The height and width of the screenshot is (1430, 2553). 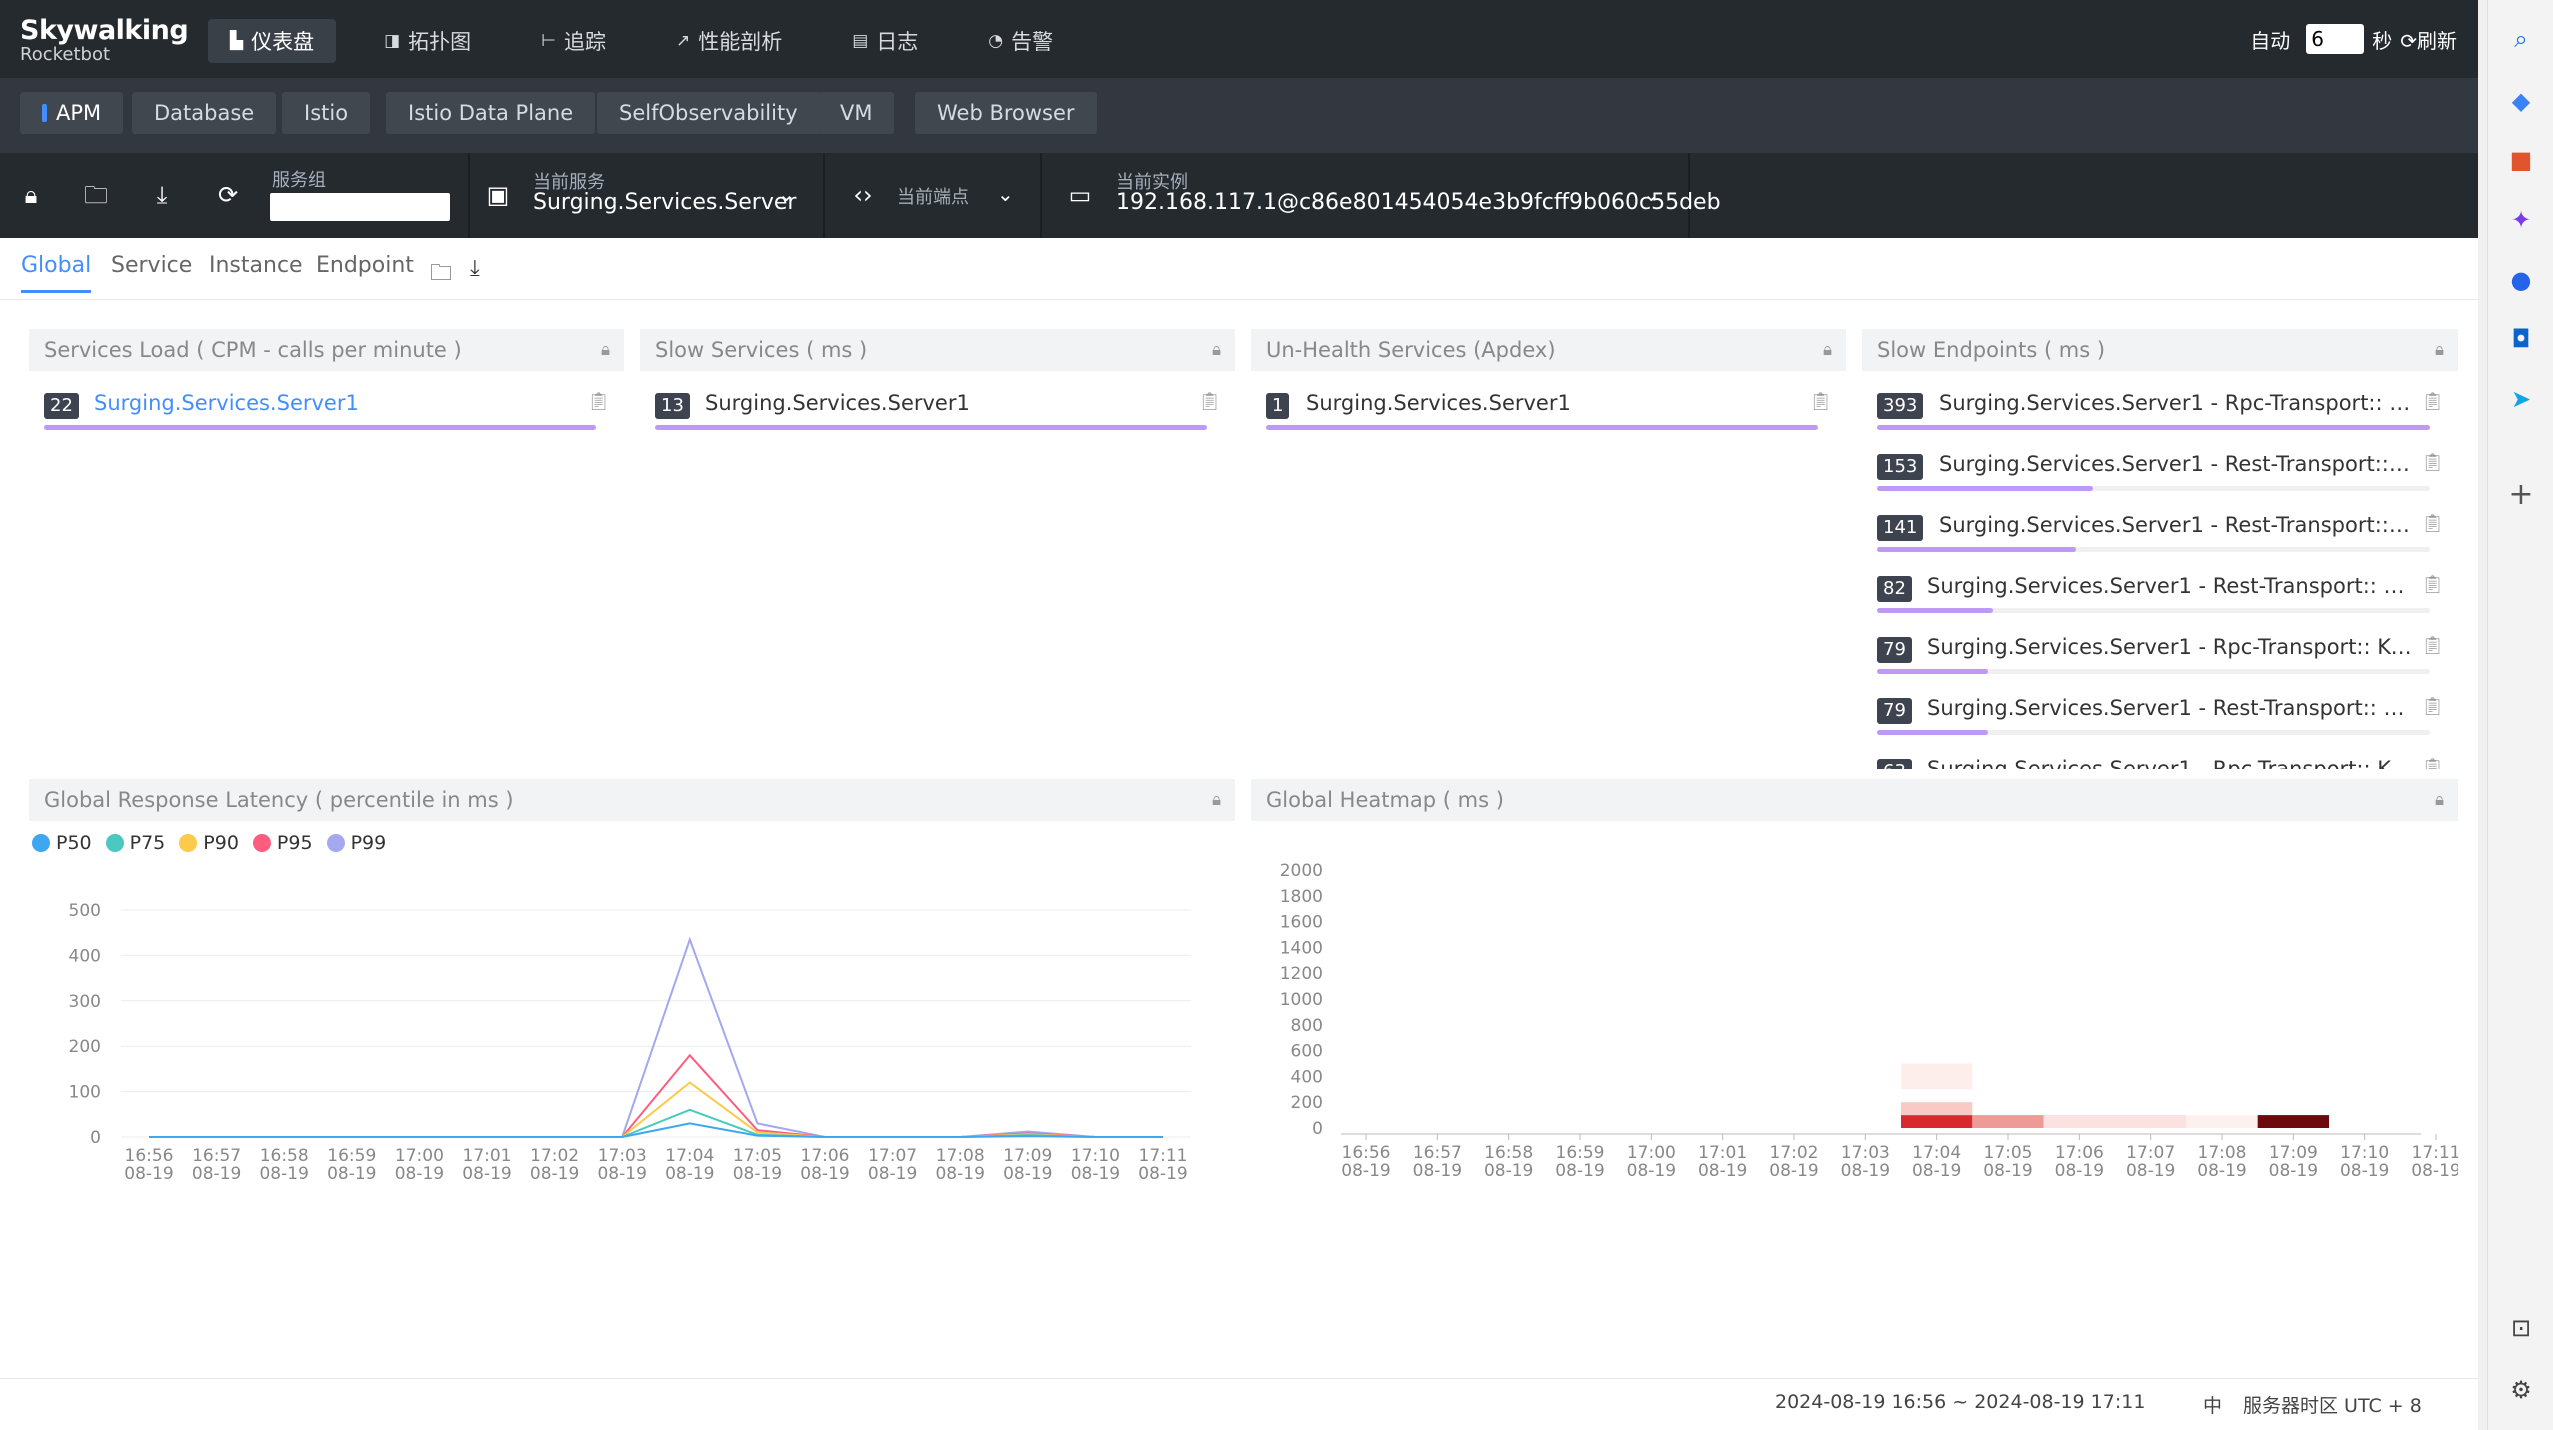 I want to click on y-tick-label: 600, so click(x=1307, y=1052).